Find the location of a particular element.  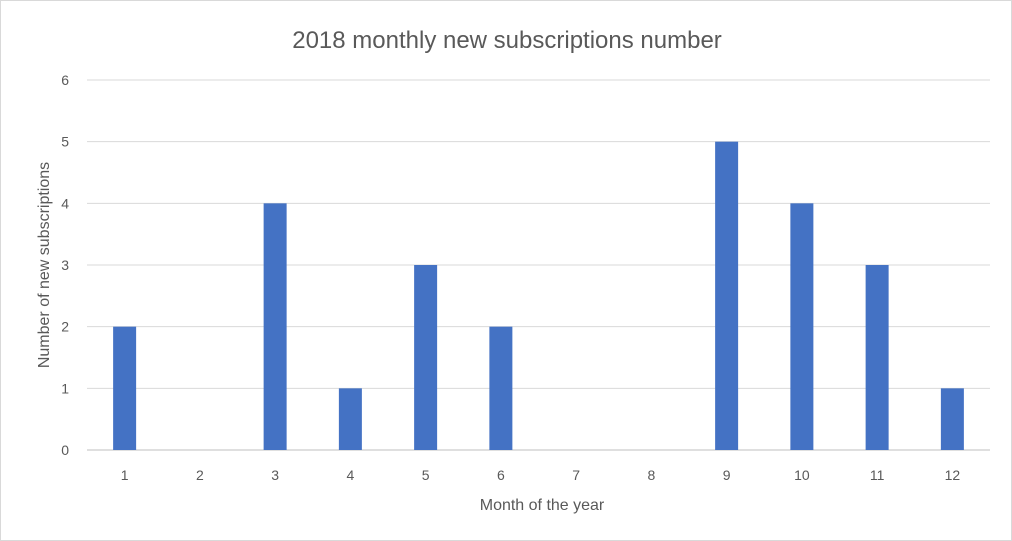

x-tick-label: 3 is located at coordinates (275, 475).